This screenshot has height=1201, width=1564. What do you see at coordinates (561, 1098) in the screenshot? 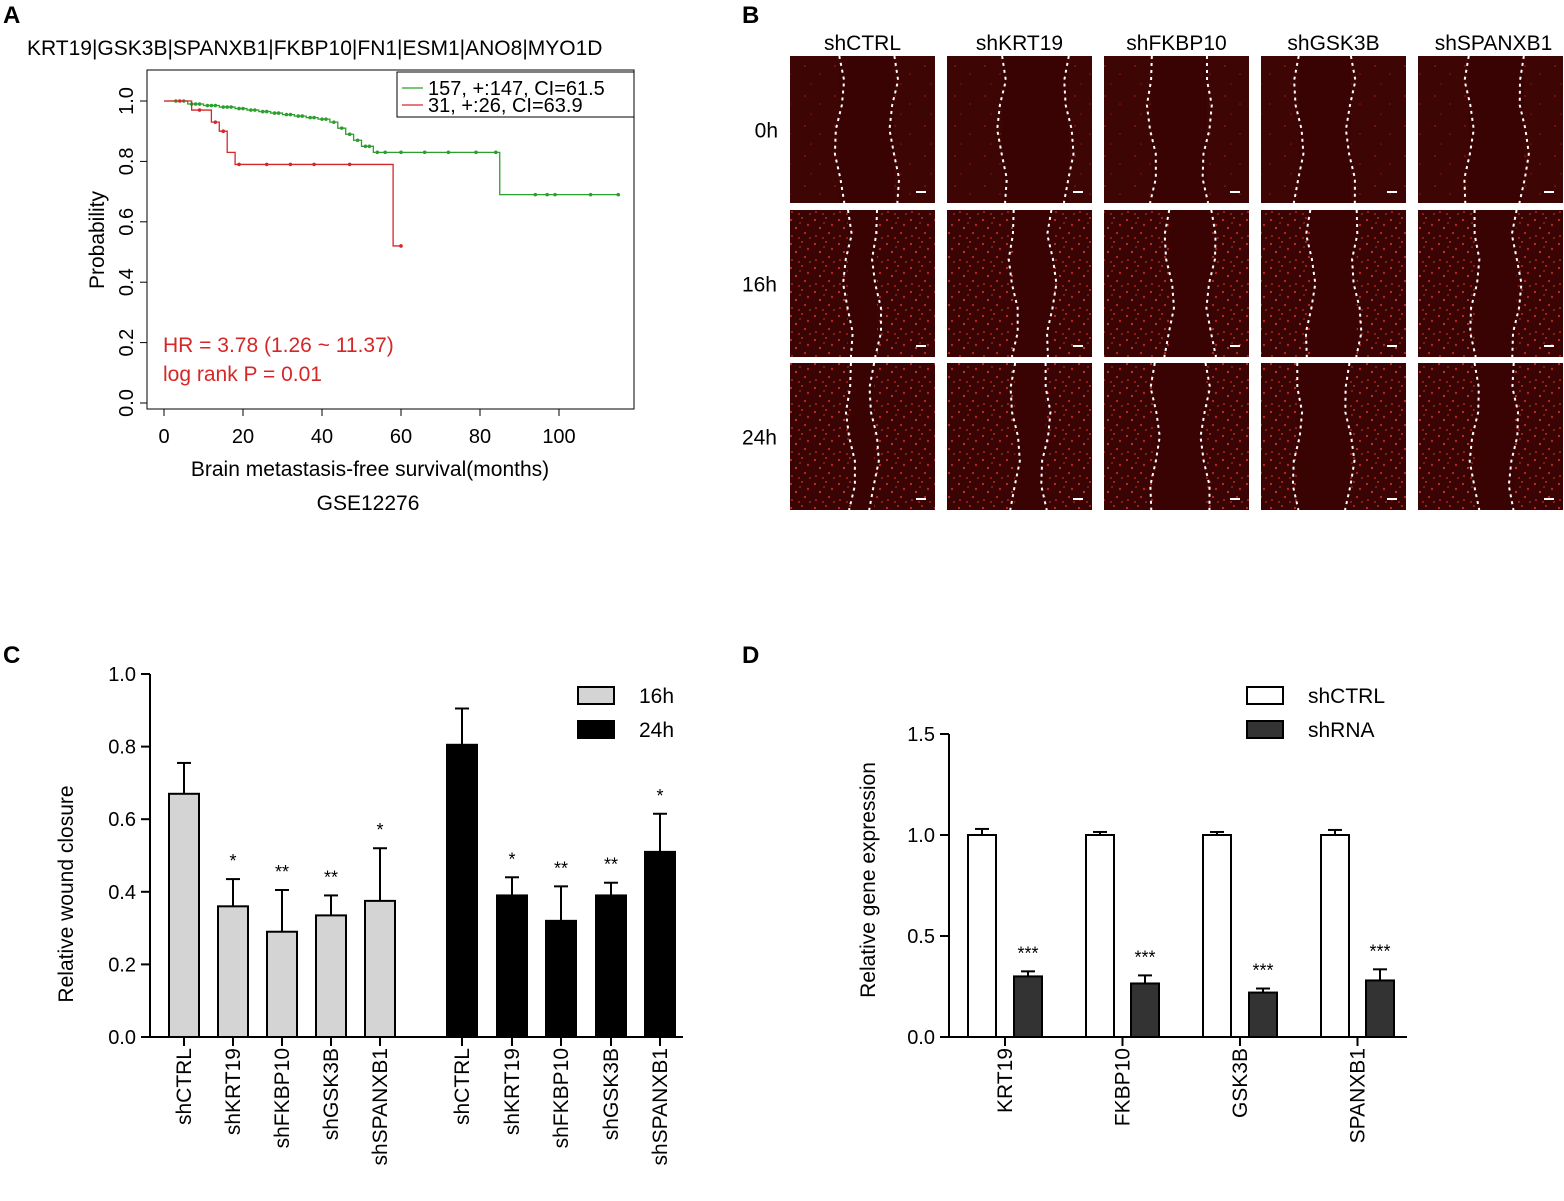
I see `xtick-label: shFKBP10` at bounding box center [561, 1098].